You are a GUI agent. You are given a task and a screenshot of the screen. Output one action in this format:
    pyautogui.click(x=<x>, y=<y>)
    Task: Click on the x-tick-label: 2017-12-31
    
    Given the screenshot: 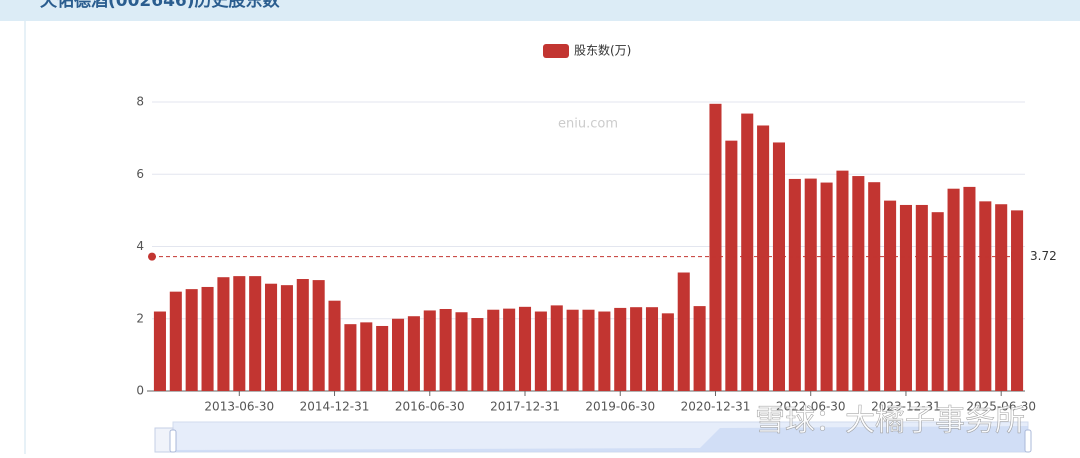 What is the action you would take?
    pyautogui.click(x=525, y=407)
    